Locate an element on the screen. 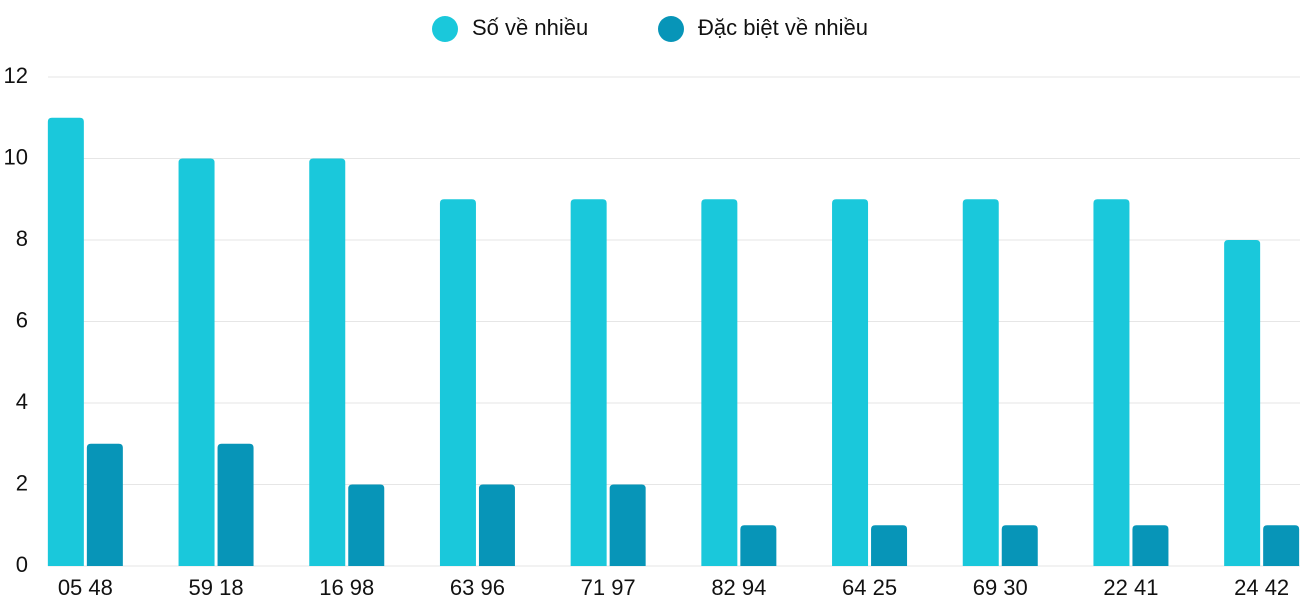 This screenshot has width=1300, height=600. y-tick-label: 6 is located at coordinates (22, 319).